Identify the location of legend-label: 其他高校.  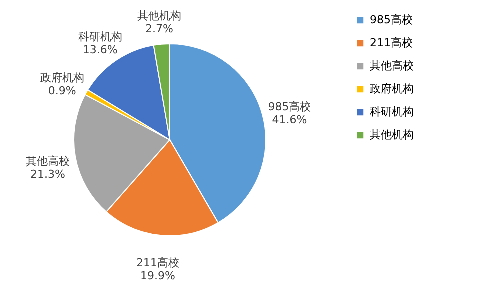
(392, 66).